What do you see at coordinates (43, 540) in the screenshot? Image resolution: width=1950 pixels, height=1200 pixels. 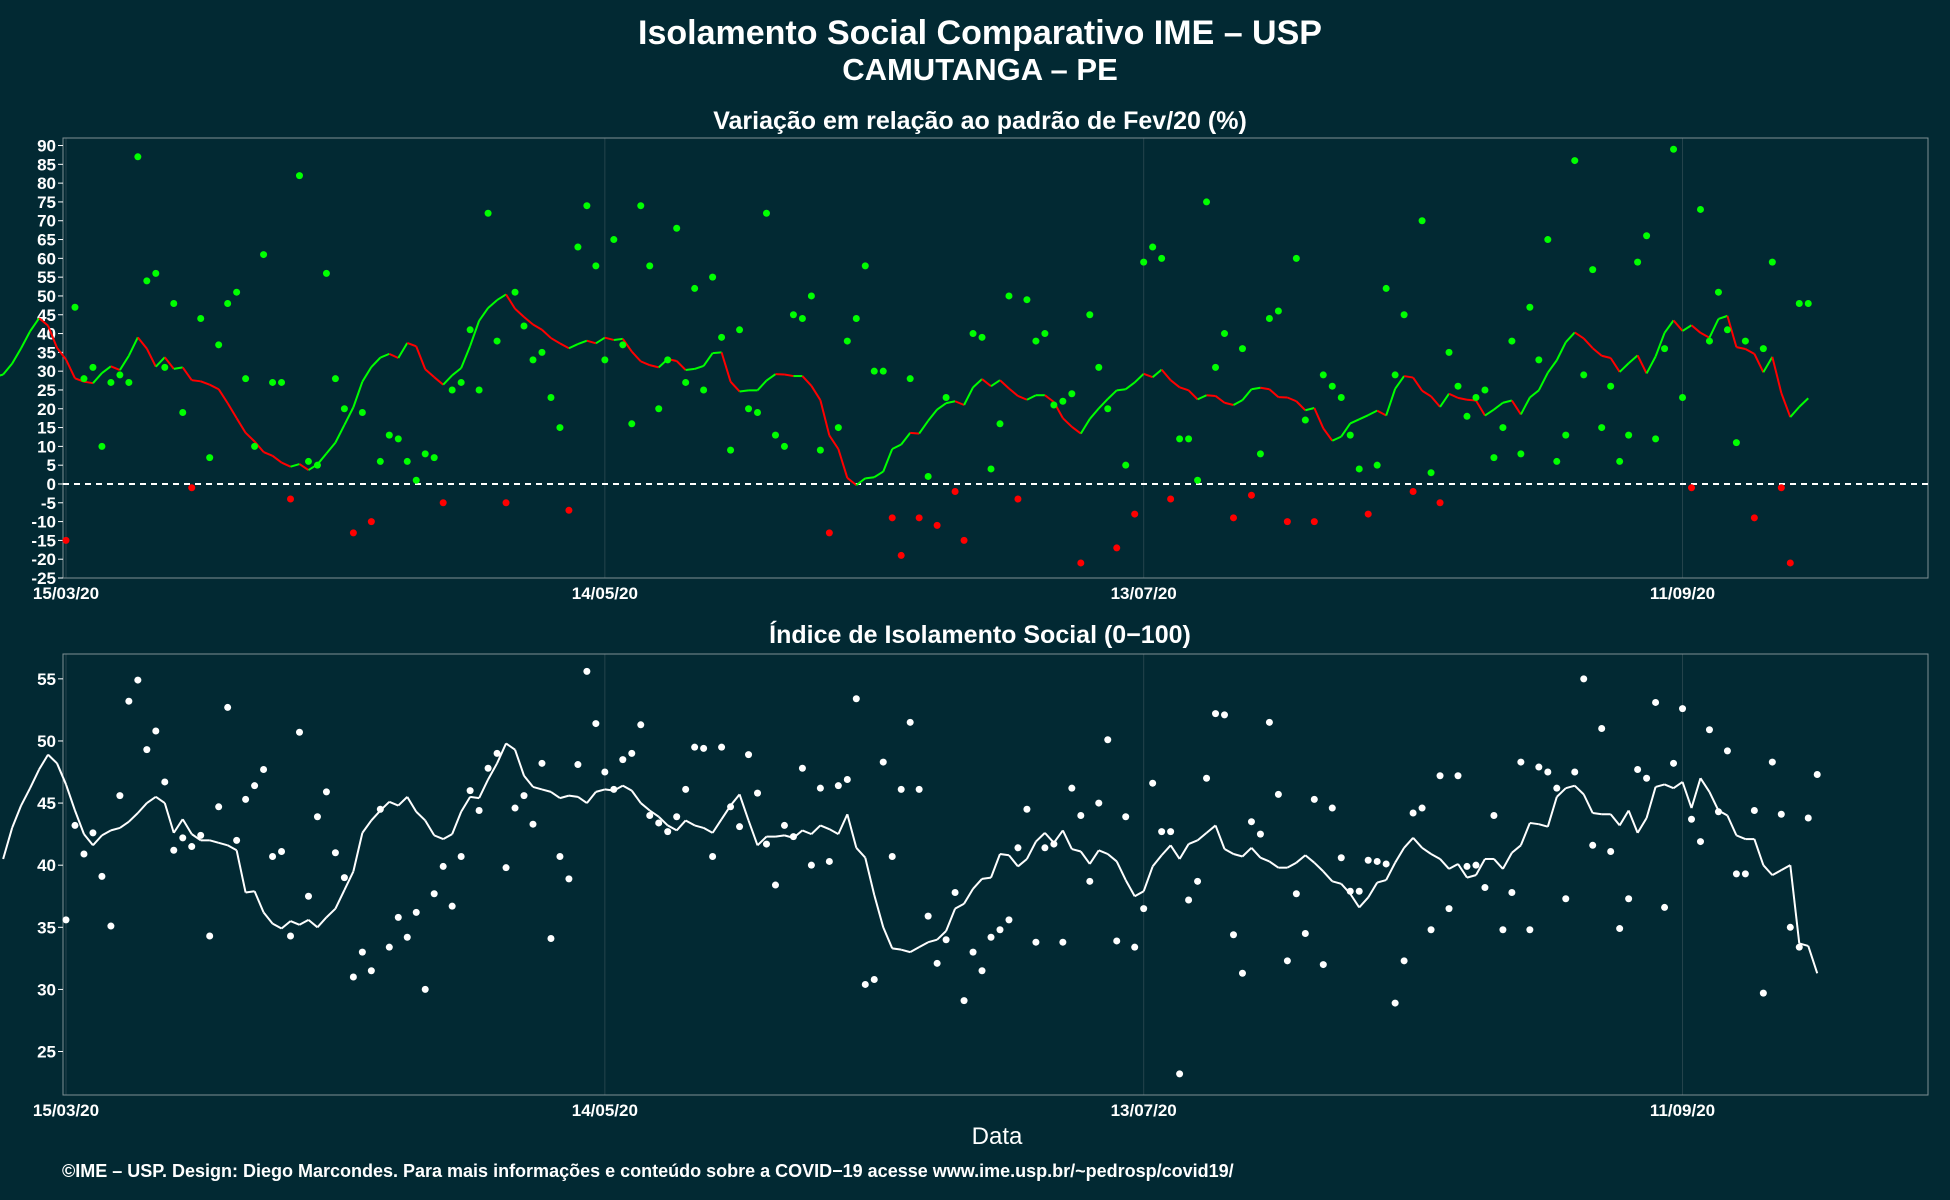 I see `y-tick-label: -15` at bounding box center [43, 540].